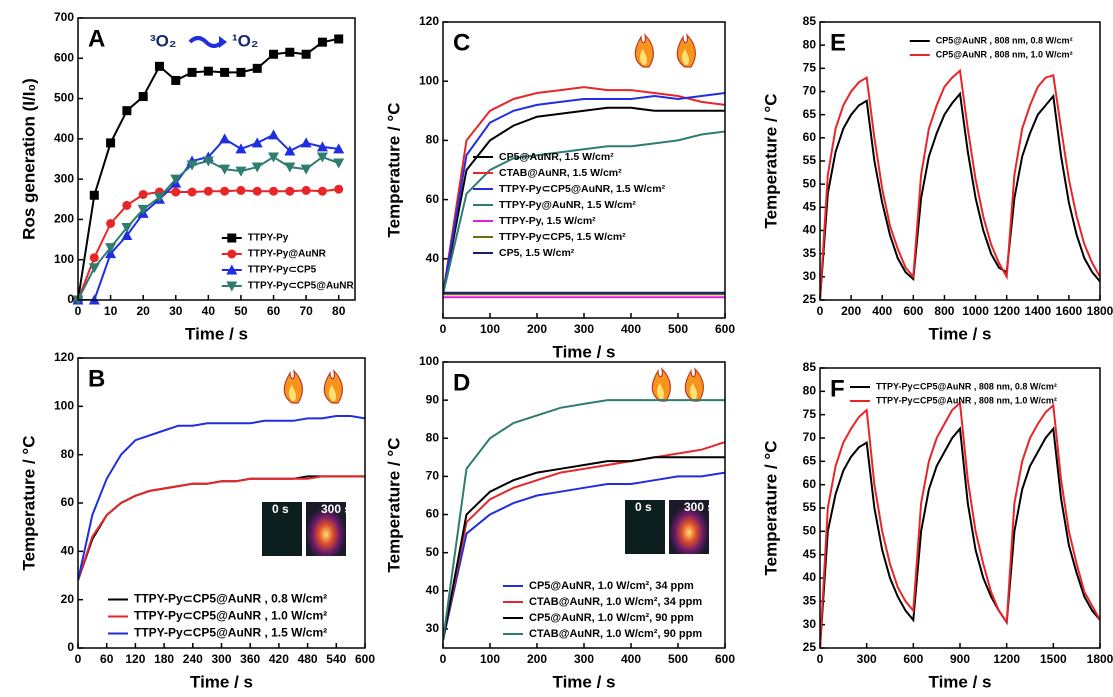 The height and width of the screenshot is (697, 1113). I want to click on y-tick-label: 120, so click(64, 357).